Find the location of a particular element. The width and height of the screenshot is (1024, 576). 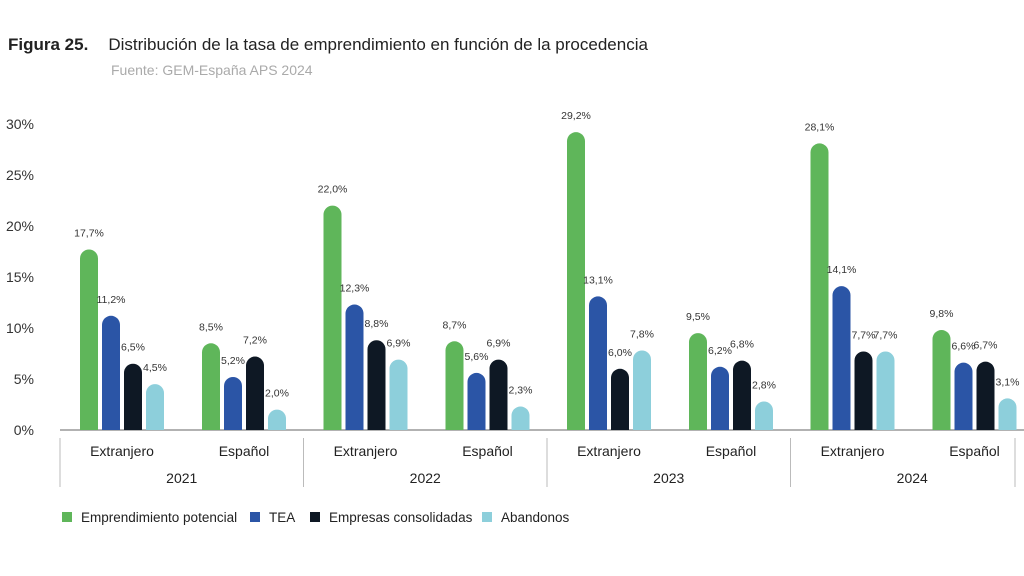

year-label: 2023 is located at coordinates (668, 478).